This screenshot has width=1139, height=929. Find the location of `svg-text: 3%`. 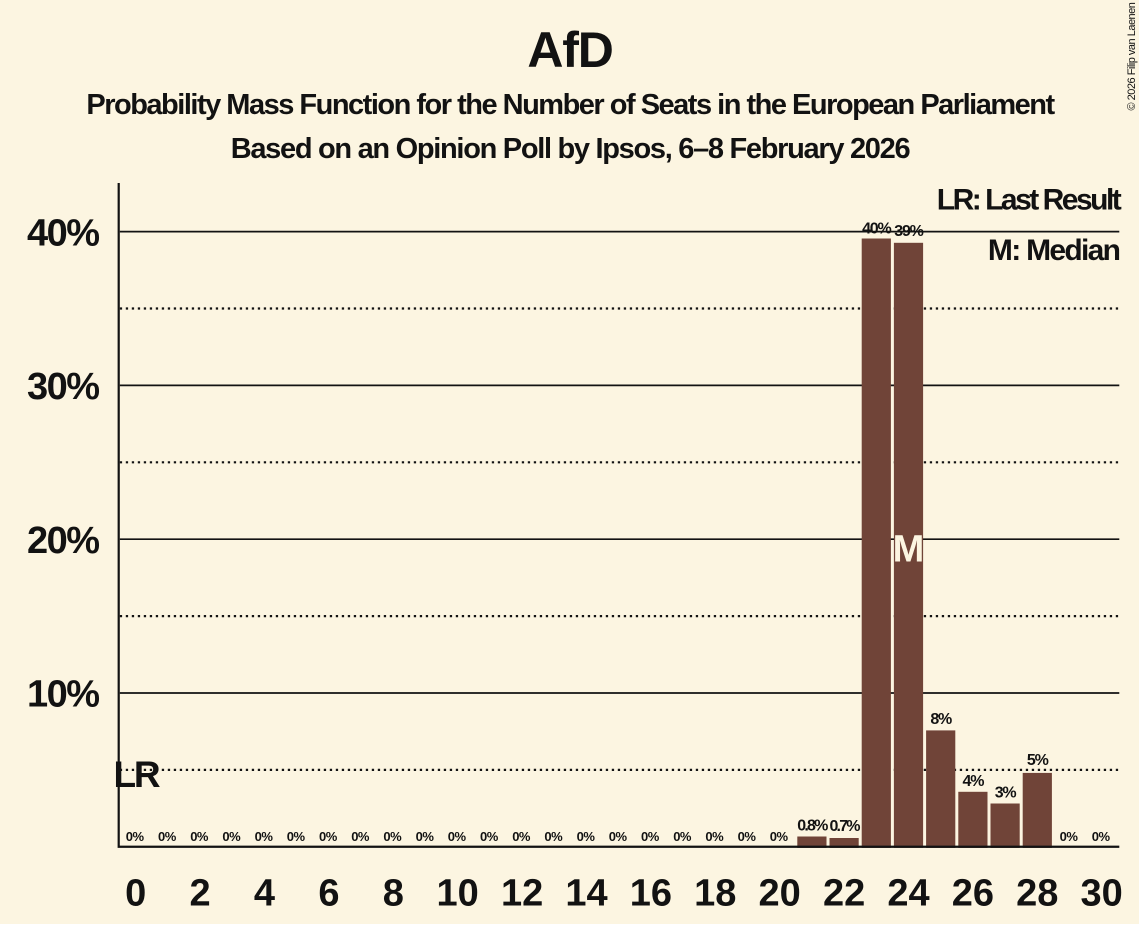

svg-text: 3% is located at coordinates (1006, 793).